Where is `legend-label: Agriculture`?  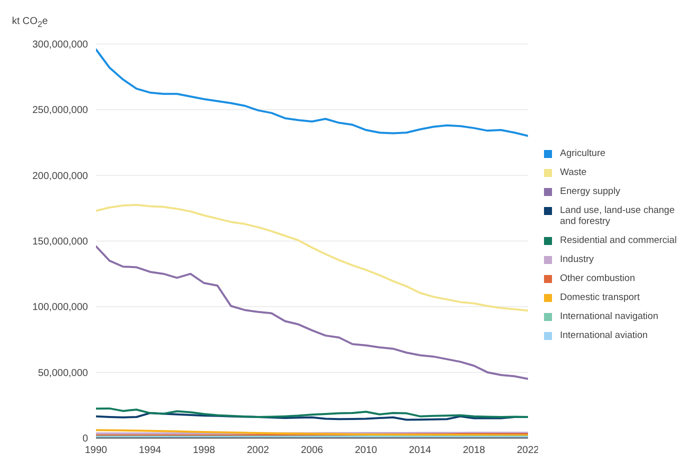 legend-label: Agriculture is located at coordinates (583, 153).